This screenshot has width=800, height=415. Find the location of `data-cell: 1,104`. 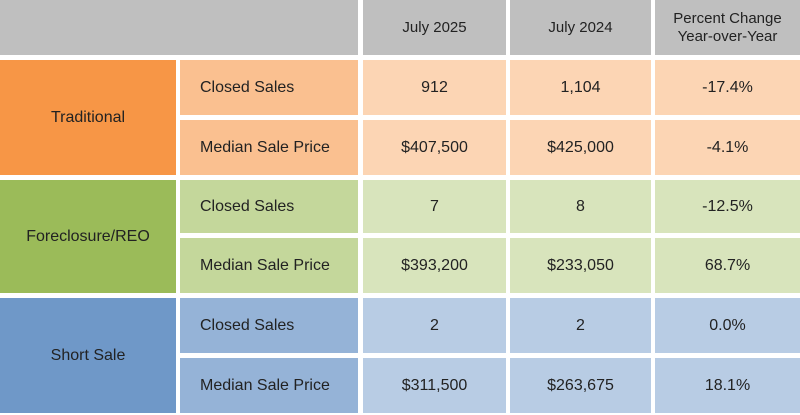

data-cell: 1,104 is located at coordinates (580, 87).